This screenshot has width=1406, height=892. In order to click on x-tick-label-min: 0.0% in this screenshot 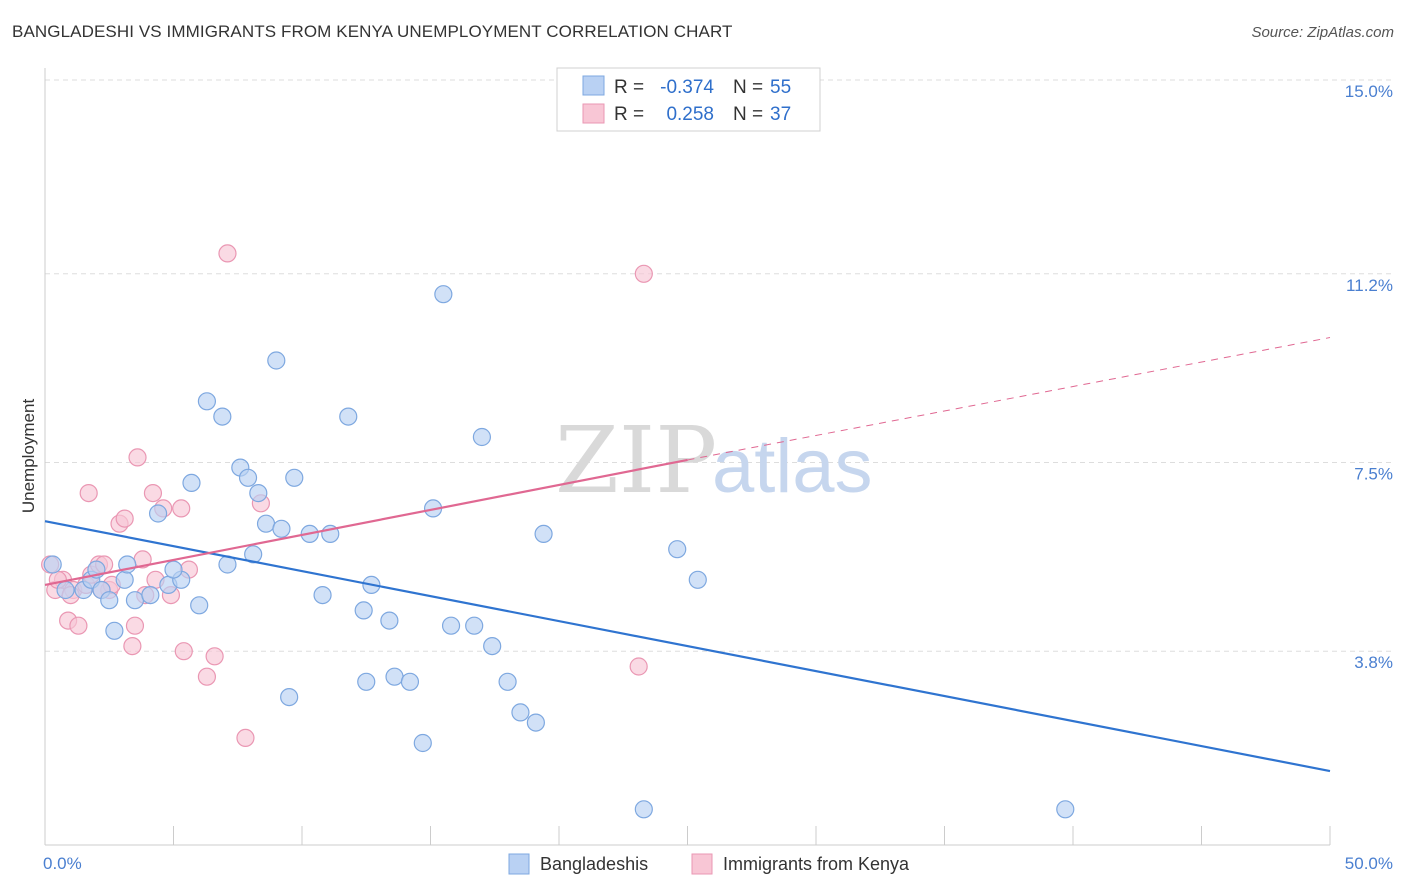, I will do `click(62, 863)`.